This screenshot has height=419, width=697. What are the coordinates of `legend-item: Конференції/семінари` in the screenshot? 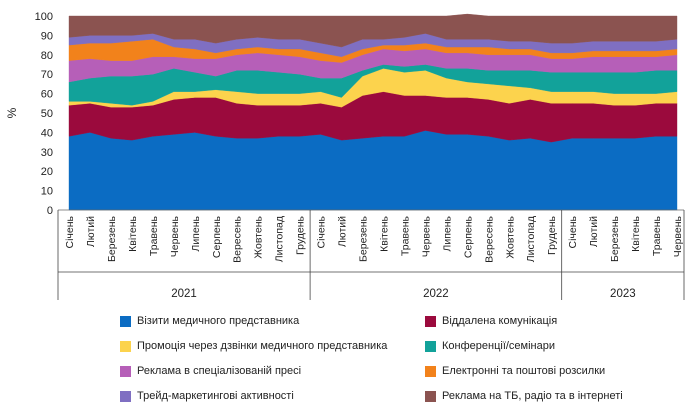 It's located at (490, 346).